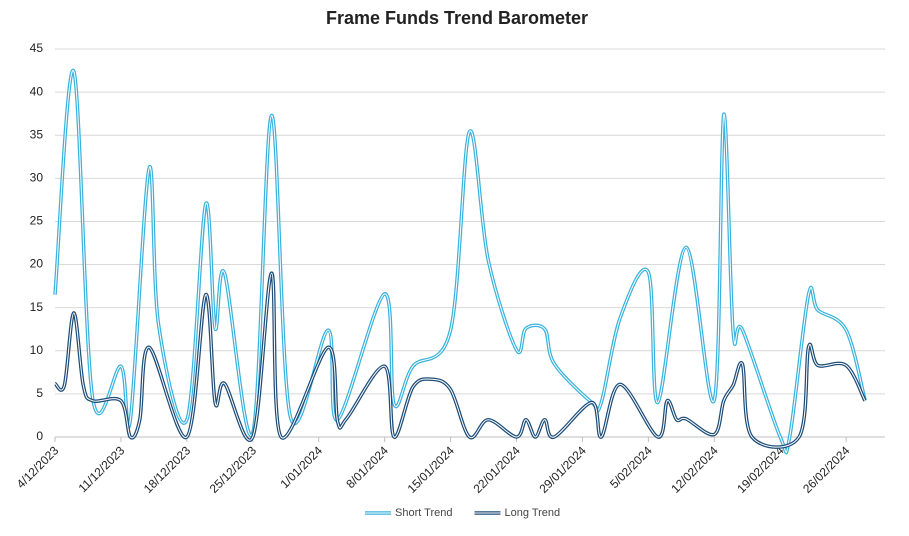 This screenshot has height=536, width=909. What do you see at coordinates (694, 469) in the screenshot?
I see `x-tick-label: 12/02/2024` at bounding box center [694, 469].